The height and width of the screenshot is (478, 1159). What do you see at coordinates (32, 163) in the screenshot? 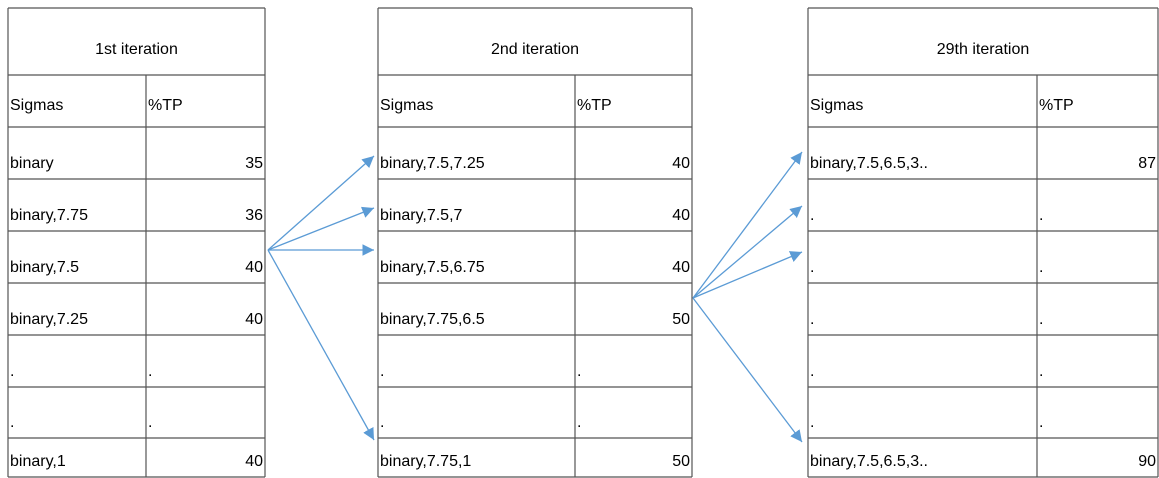
I see `cell-text: binary` at bounding box center [32, 163].